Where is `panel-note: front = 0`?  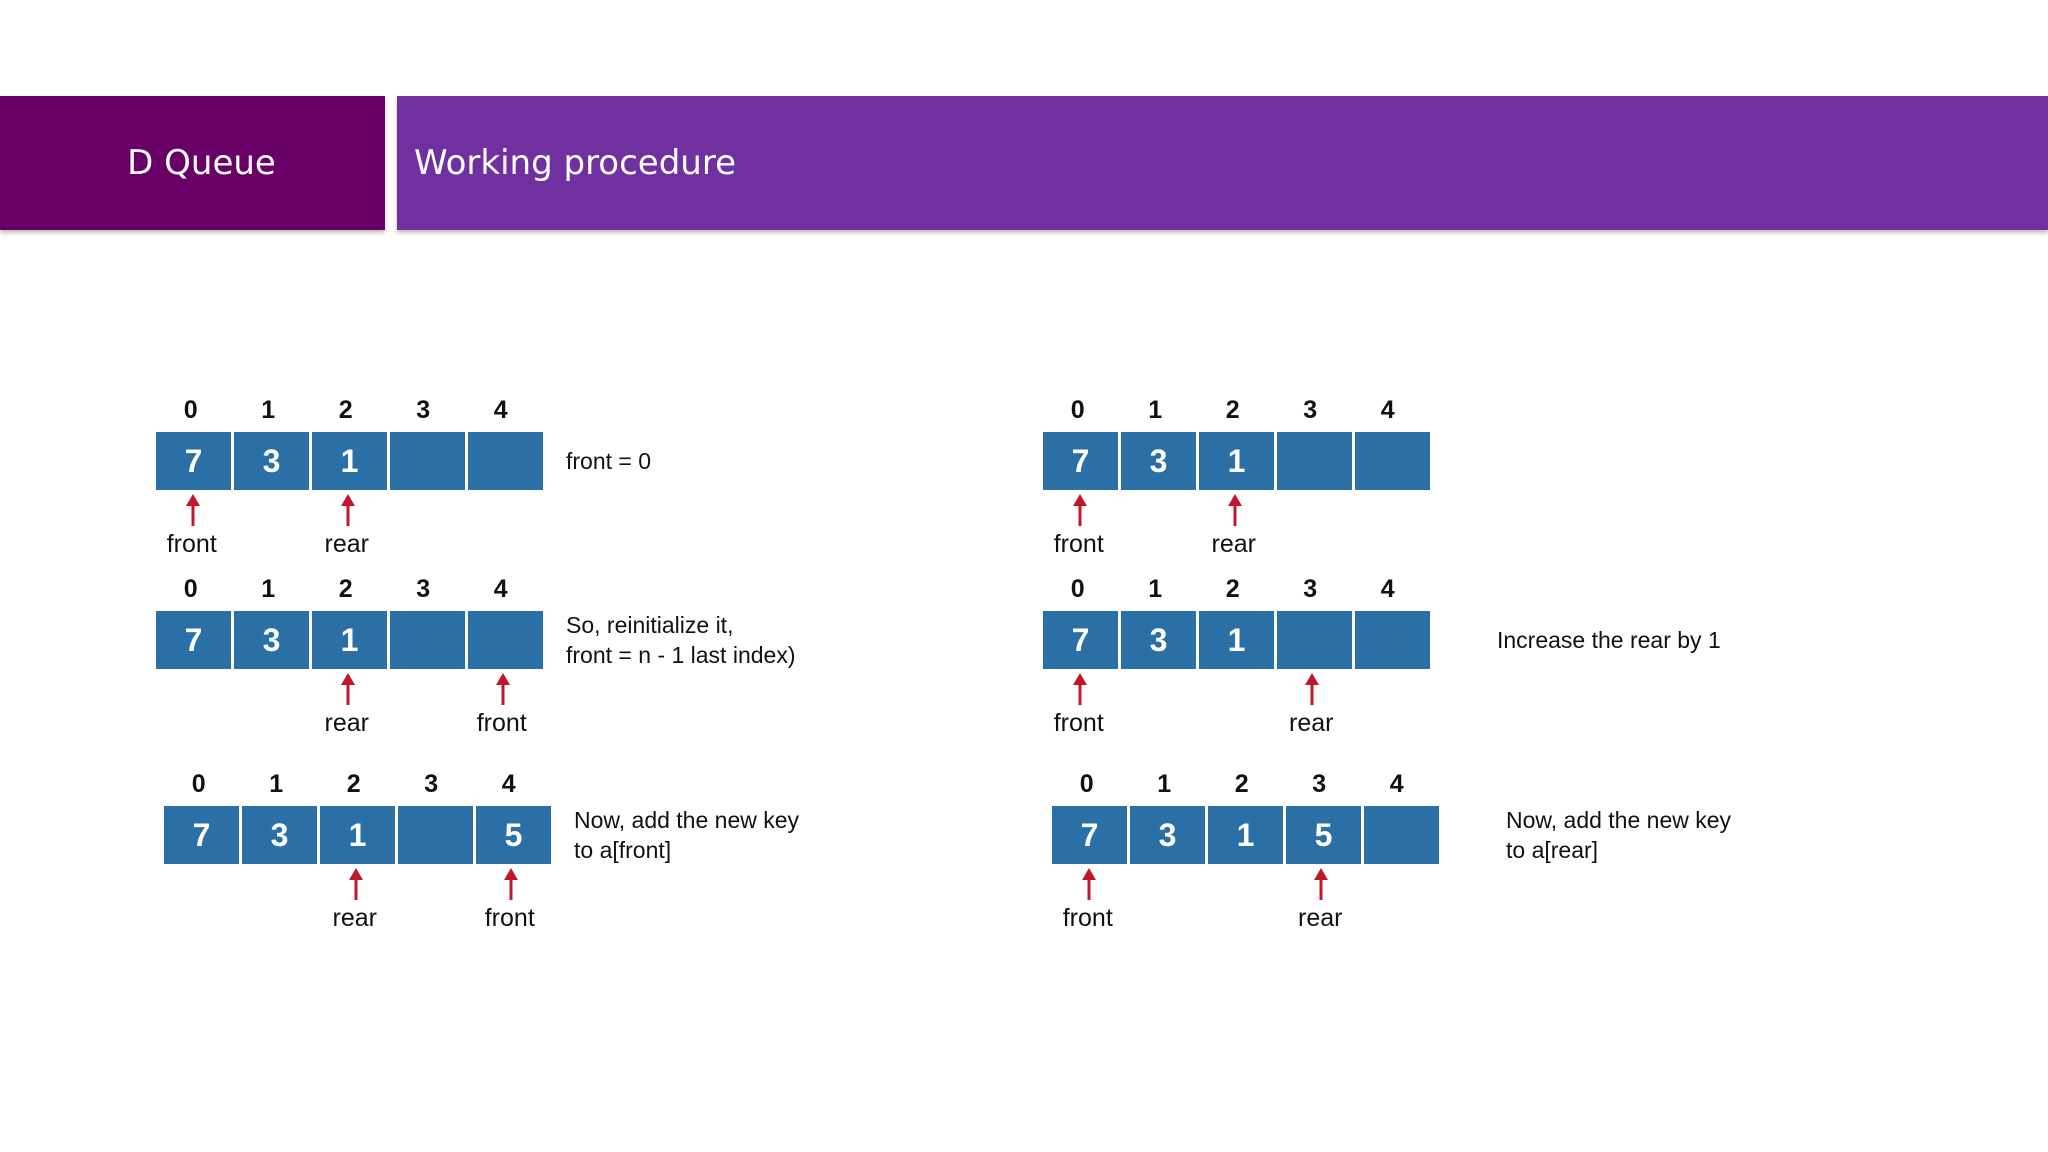
panel-note: front = 0 is located at coordinates (608, 461).